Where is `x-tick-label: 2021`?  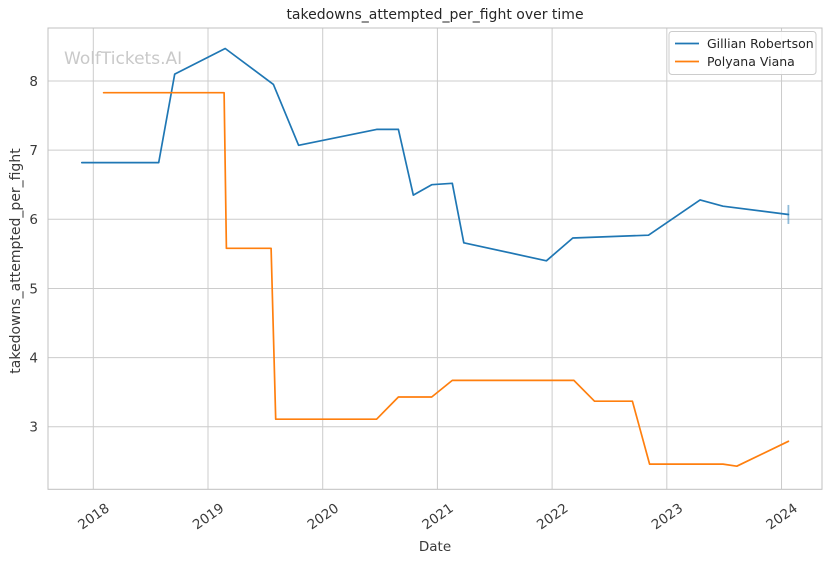
x-tick-label: 2021 is located at coordinates (437, 516).